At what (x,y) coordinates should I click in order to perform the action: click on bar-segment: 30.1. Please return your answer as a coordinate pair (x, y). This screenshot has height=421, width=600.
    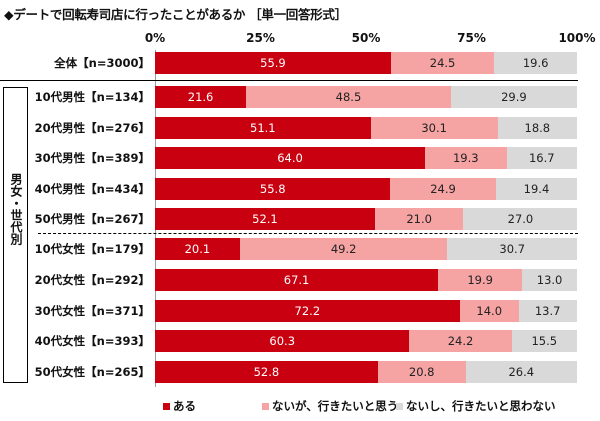
    Looking at the image, I should click on (434, 128).